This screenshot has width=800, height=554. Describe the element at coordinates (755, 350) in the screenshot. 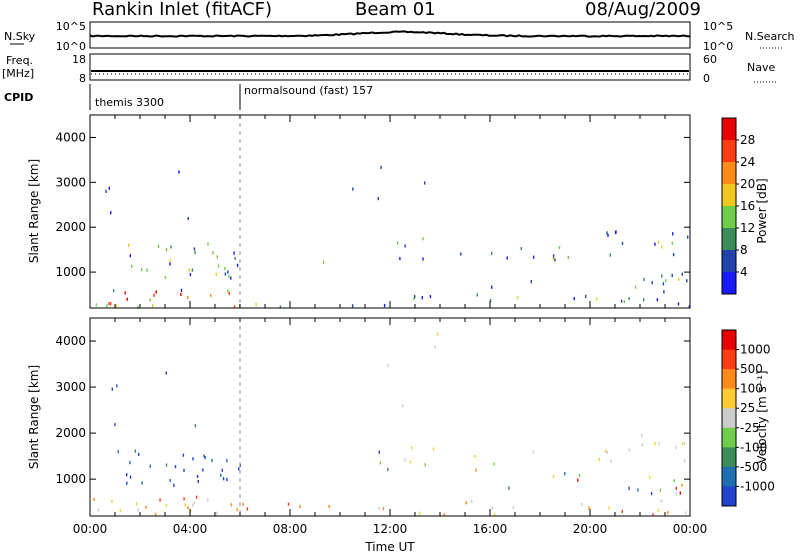

I see `colorbar-tick-label: 1000` at that location.